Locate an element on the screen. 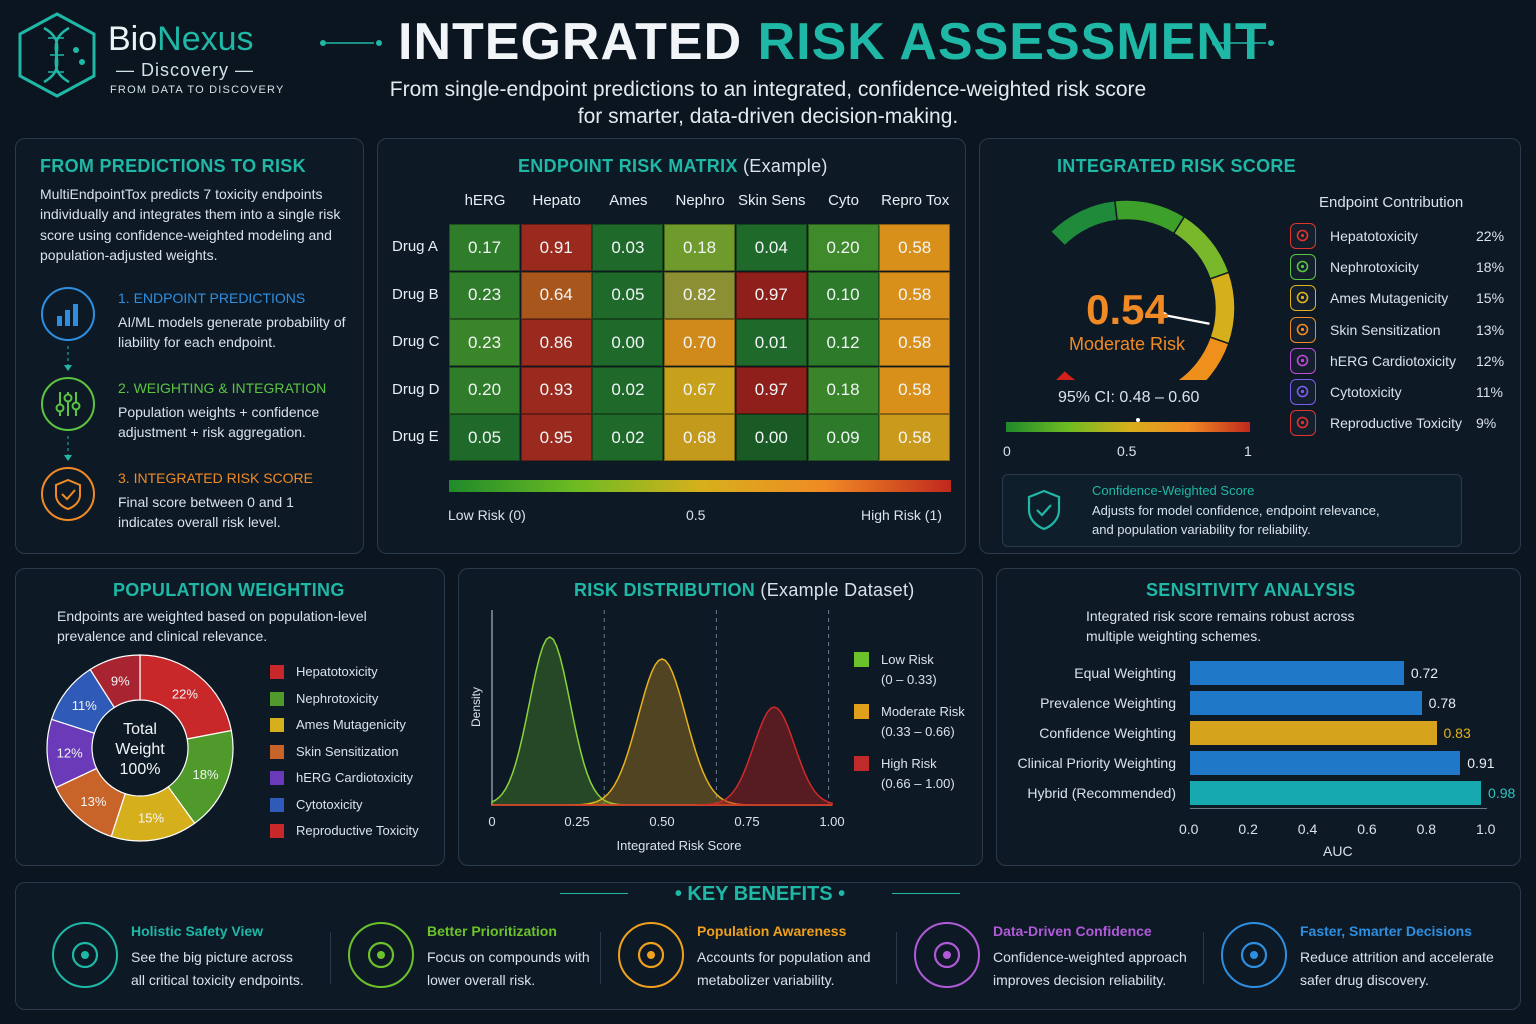 This screenshot has width=1536, height=1024. brand-tagline: FROM DATA TO DISCOVERY is located at coordinates (197, 90).